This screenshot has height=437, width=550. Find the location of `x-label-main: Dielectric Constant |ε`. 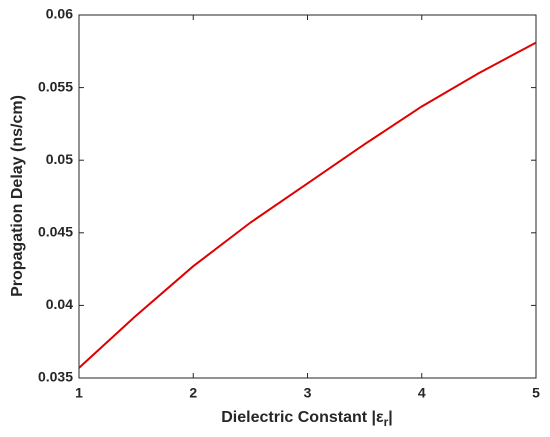

x-label-main: Dielectric Constant |ε is located at coordinates (302, 417).